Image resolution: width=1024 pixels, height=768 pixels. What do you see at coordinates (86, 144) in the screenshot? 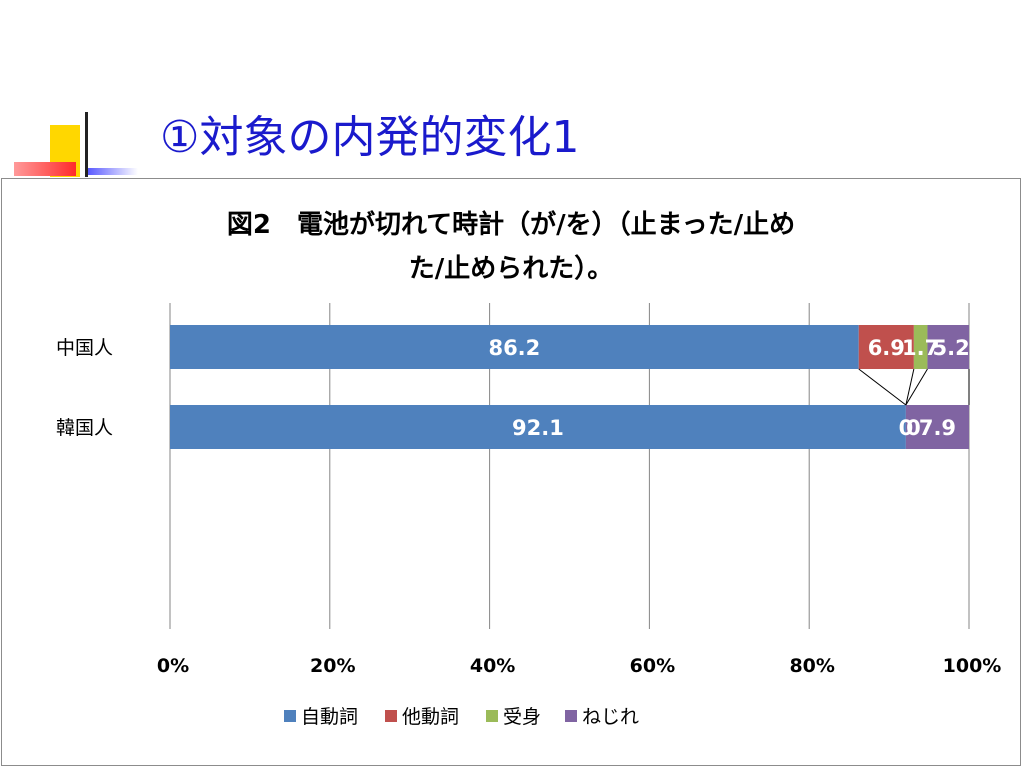
I see `title-decoration-vertical-line` at bounding box center [86, 144].